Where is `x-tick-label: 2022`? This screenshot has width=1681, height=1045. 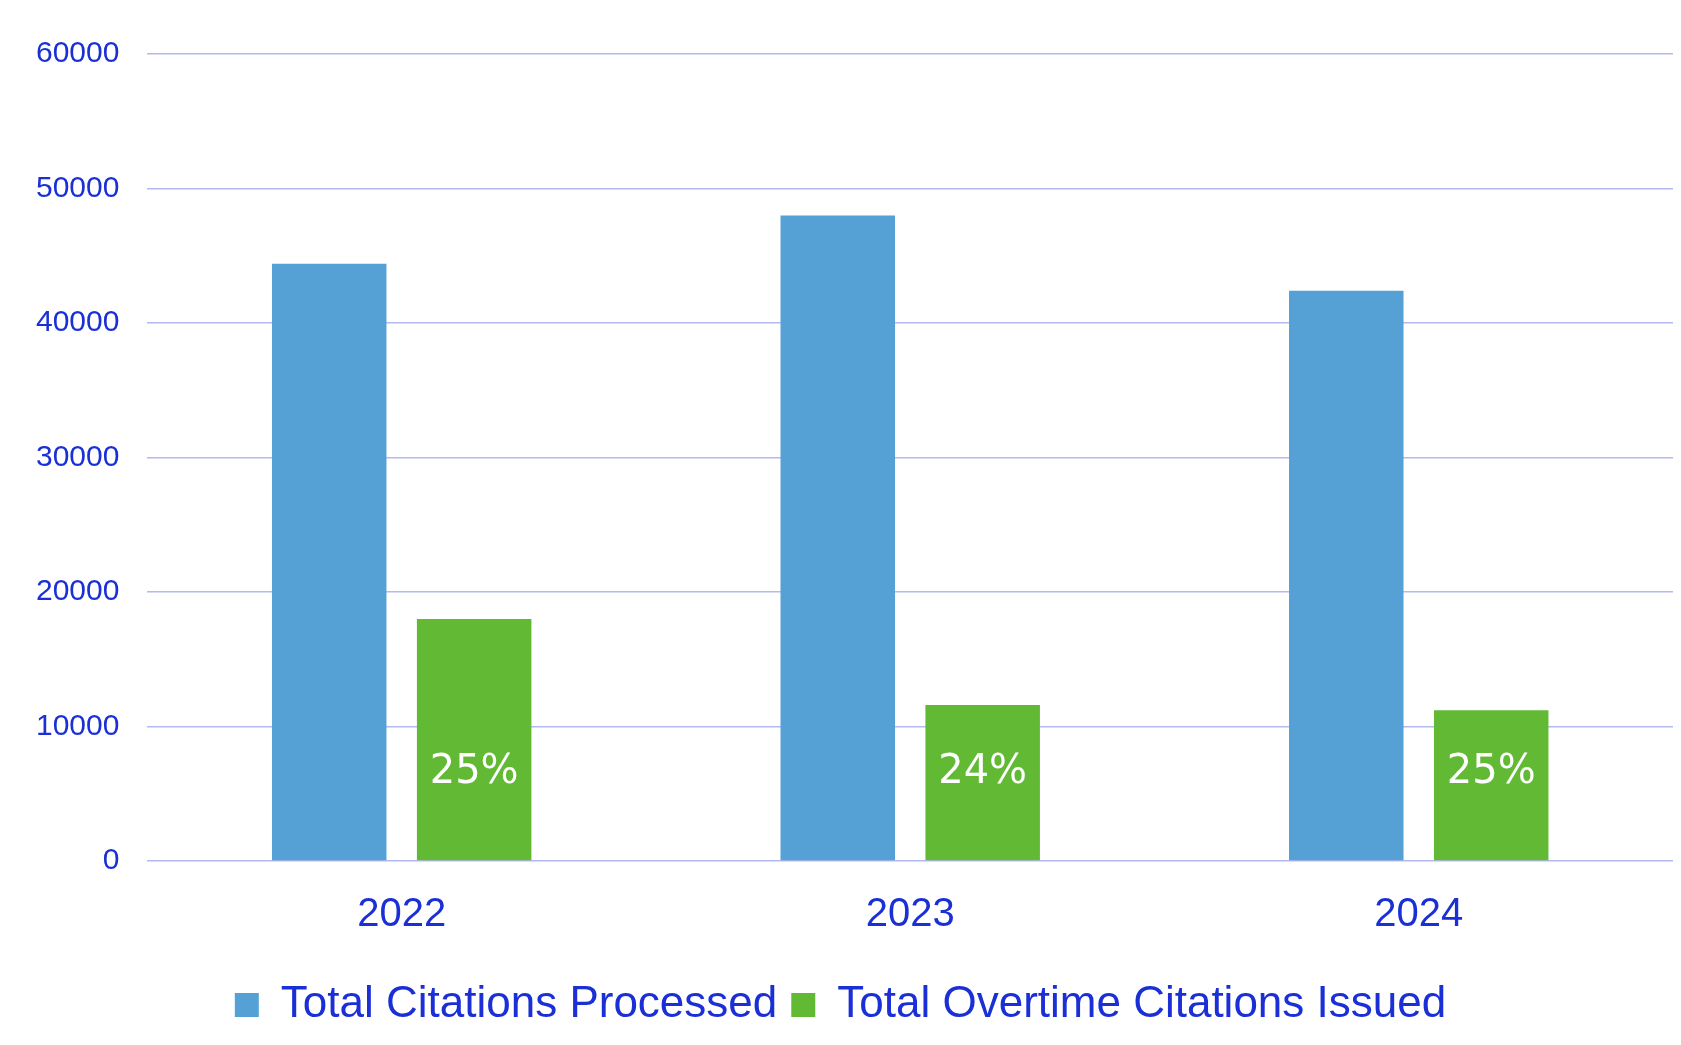 x-tick-label: 2022 is located at coordinates (402, 912).